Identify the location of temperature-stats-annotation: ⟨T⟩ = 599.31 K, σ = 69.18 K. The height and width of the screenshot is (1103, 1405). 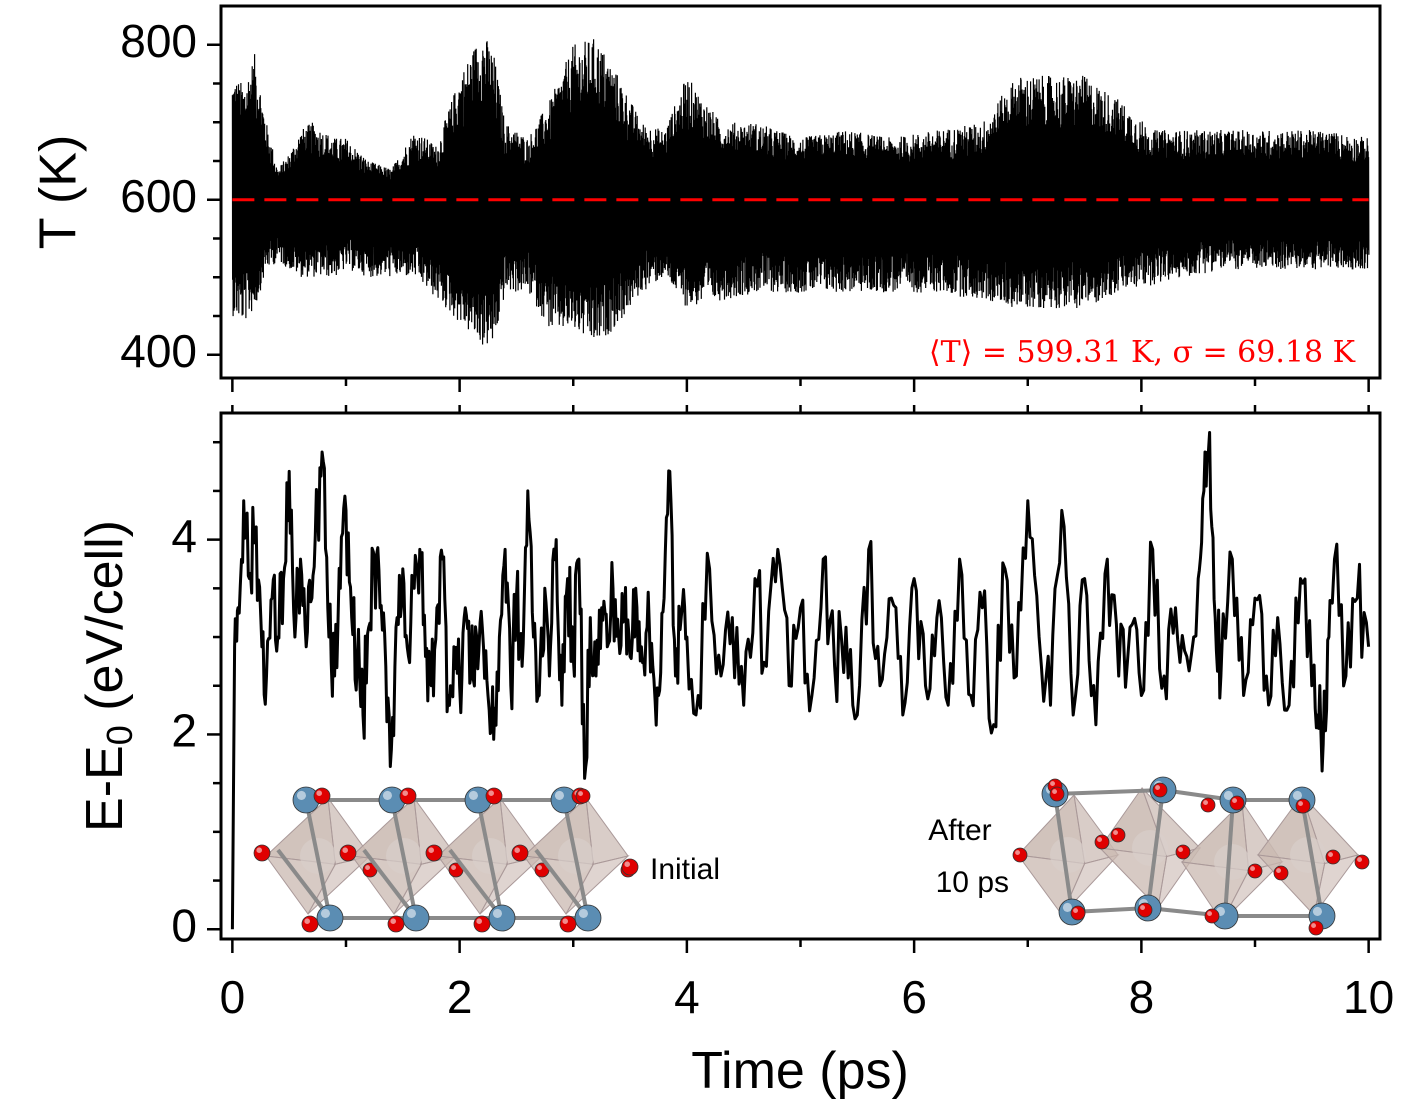
(1142, 352).